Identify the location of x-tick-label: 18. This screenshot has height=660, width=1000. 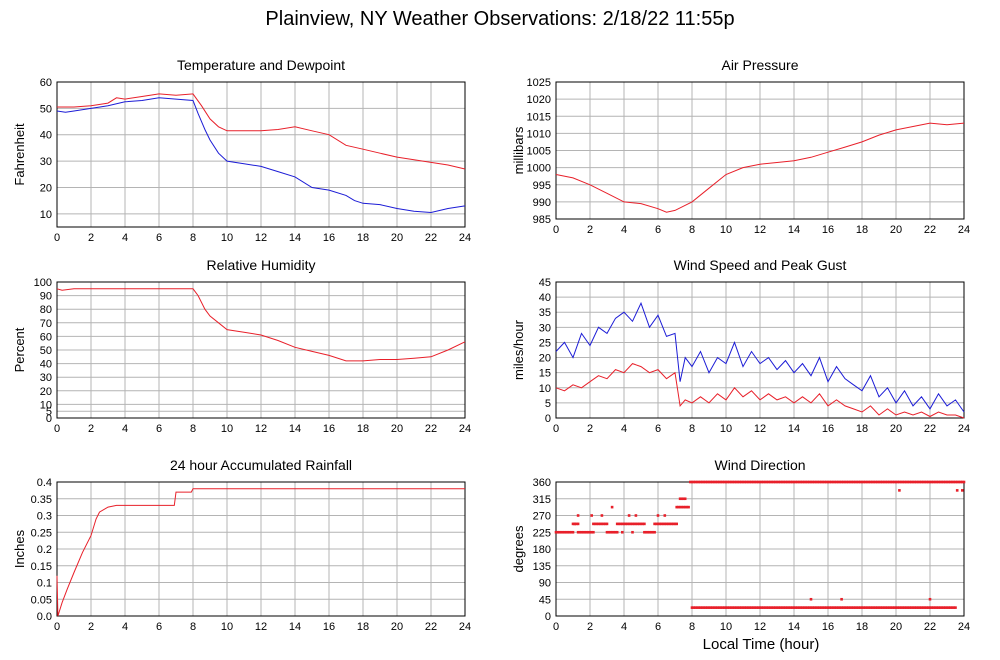
(862, 429).